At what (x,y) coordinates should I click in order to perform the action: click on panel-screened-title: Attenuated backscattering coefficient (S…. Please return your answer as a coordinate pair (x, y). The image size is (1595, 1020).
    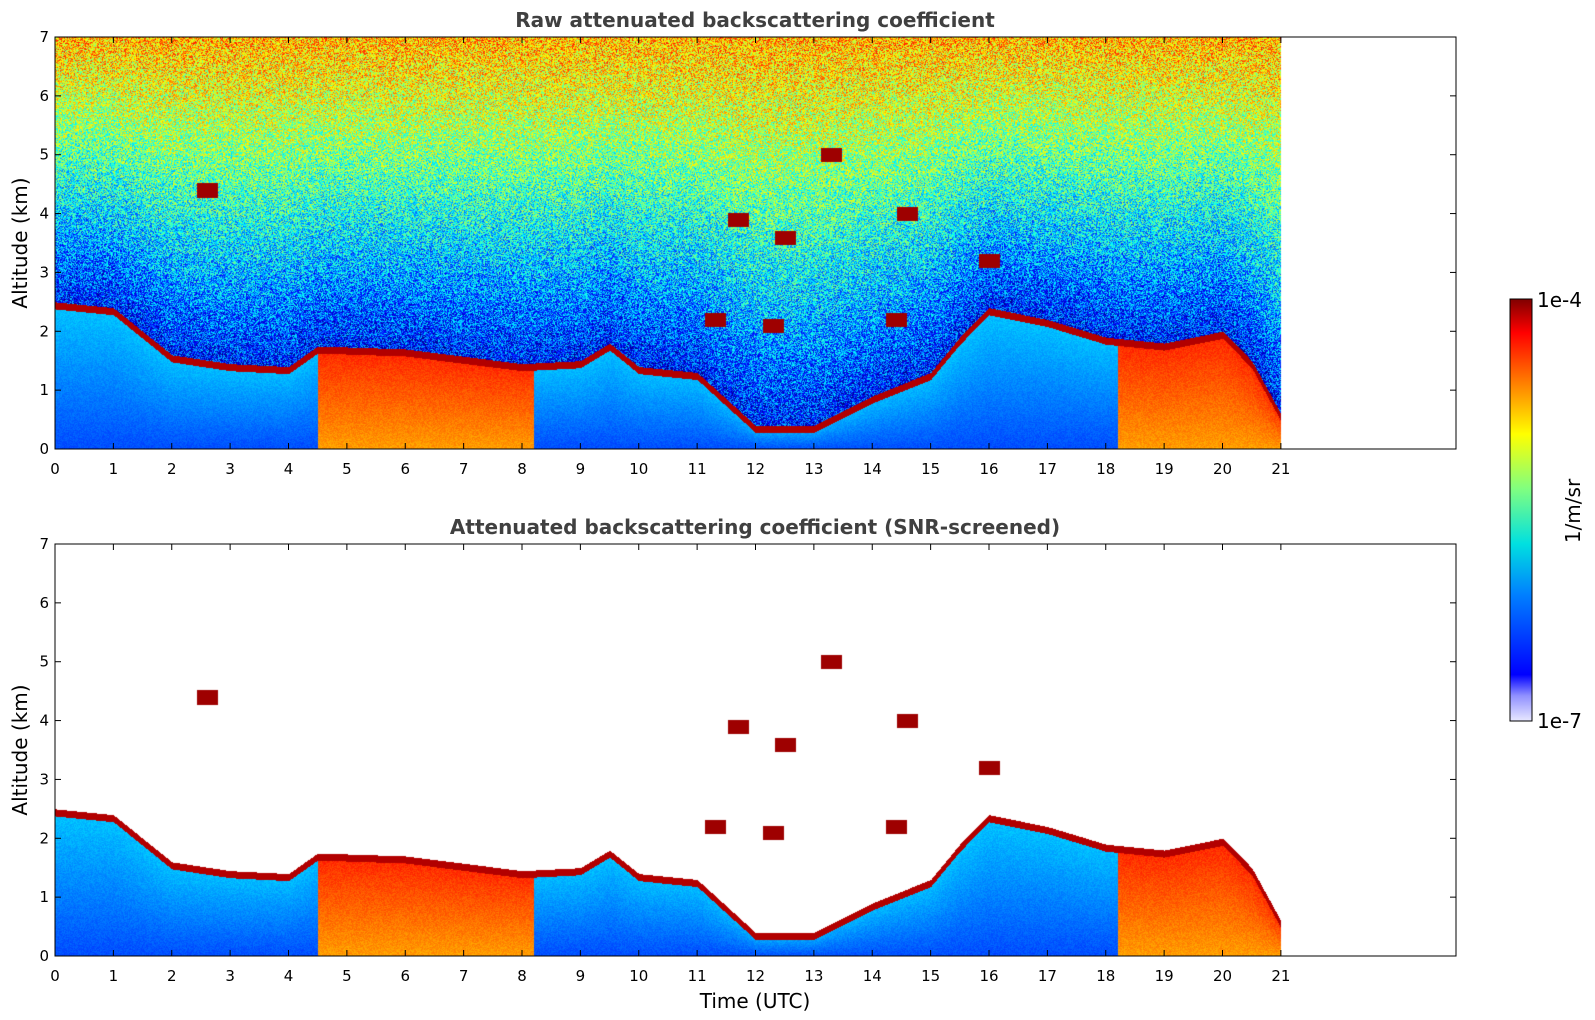
    Looking at the image, I should click on (755, 527).